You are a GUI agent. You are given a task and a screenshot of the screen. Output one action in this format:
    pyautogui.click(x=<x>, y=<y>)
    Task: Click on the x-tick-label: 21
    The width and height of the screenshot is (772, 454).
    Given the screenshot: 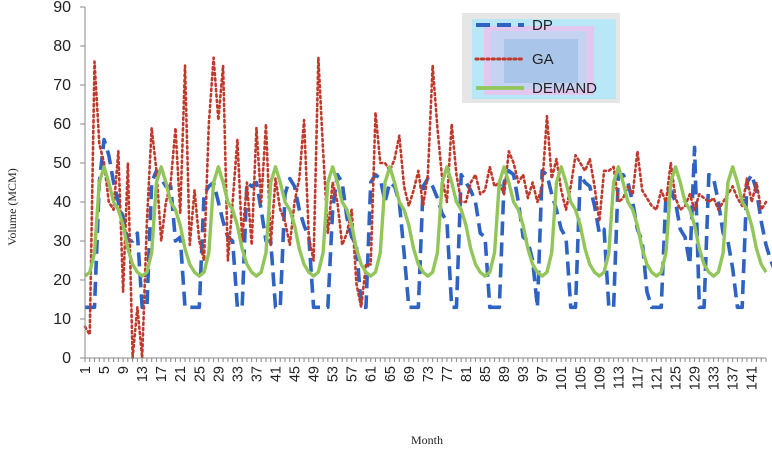 What is the action you would take?
    pyautogui.click(x=181, y=374)
    